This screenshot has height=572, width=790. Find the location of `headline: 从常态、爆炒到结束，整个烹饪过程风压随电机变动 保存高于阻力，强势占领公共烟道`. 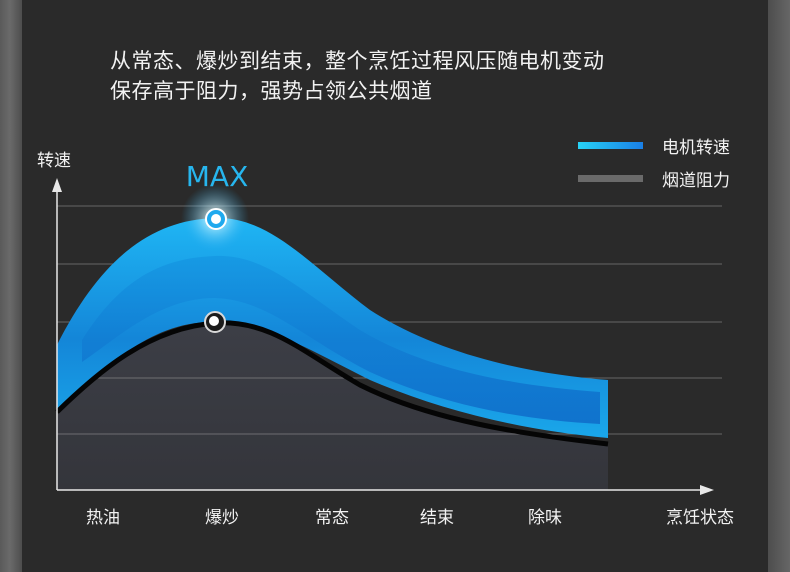

headline: 从常态、爆炒到结束，整个烹饪过程风压随电机变动 保存高于阻力，强势占领公共烟道 is located at coordinates (357, 76).